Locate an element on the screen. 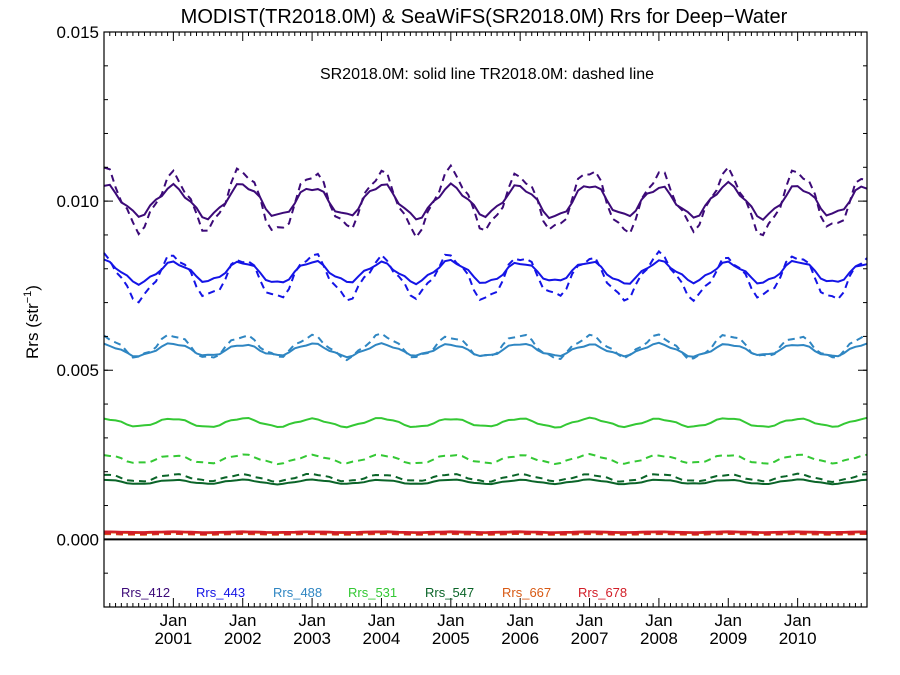 Image resolution: width=900 pixels, height=675 pixels. legend-entry-rrs-531: Rrs_531 is located at coordinates (372, 592).